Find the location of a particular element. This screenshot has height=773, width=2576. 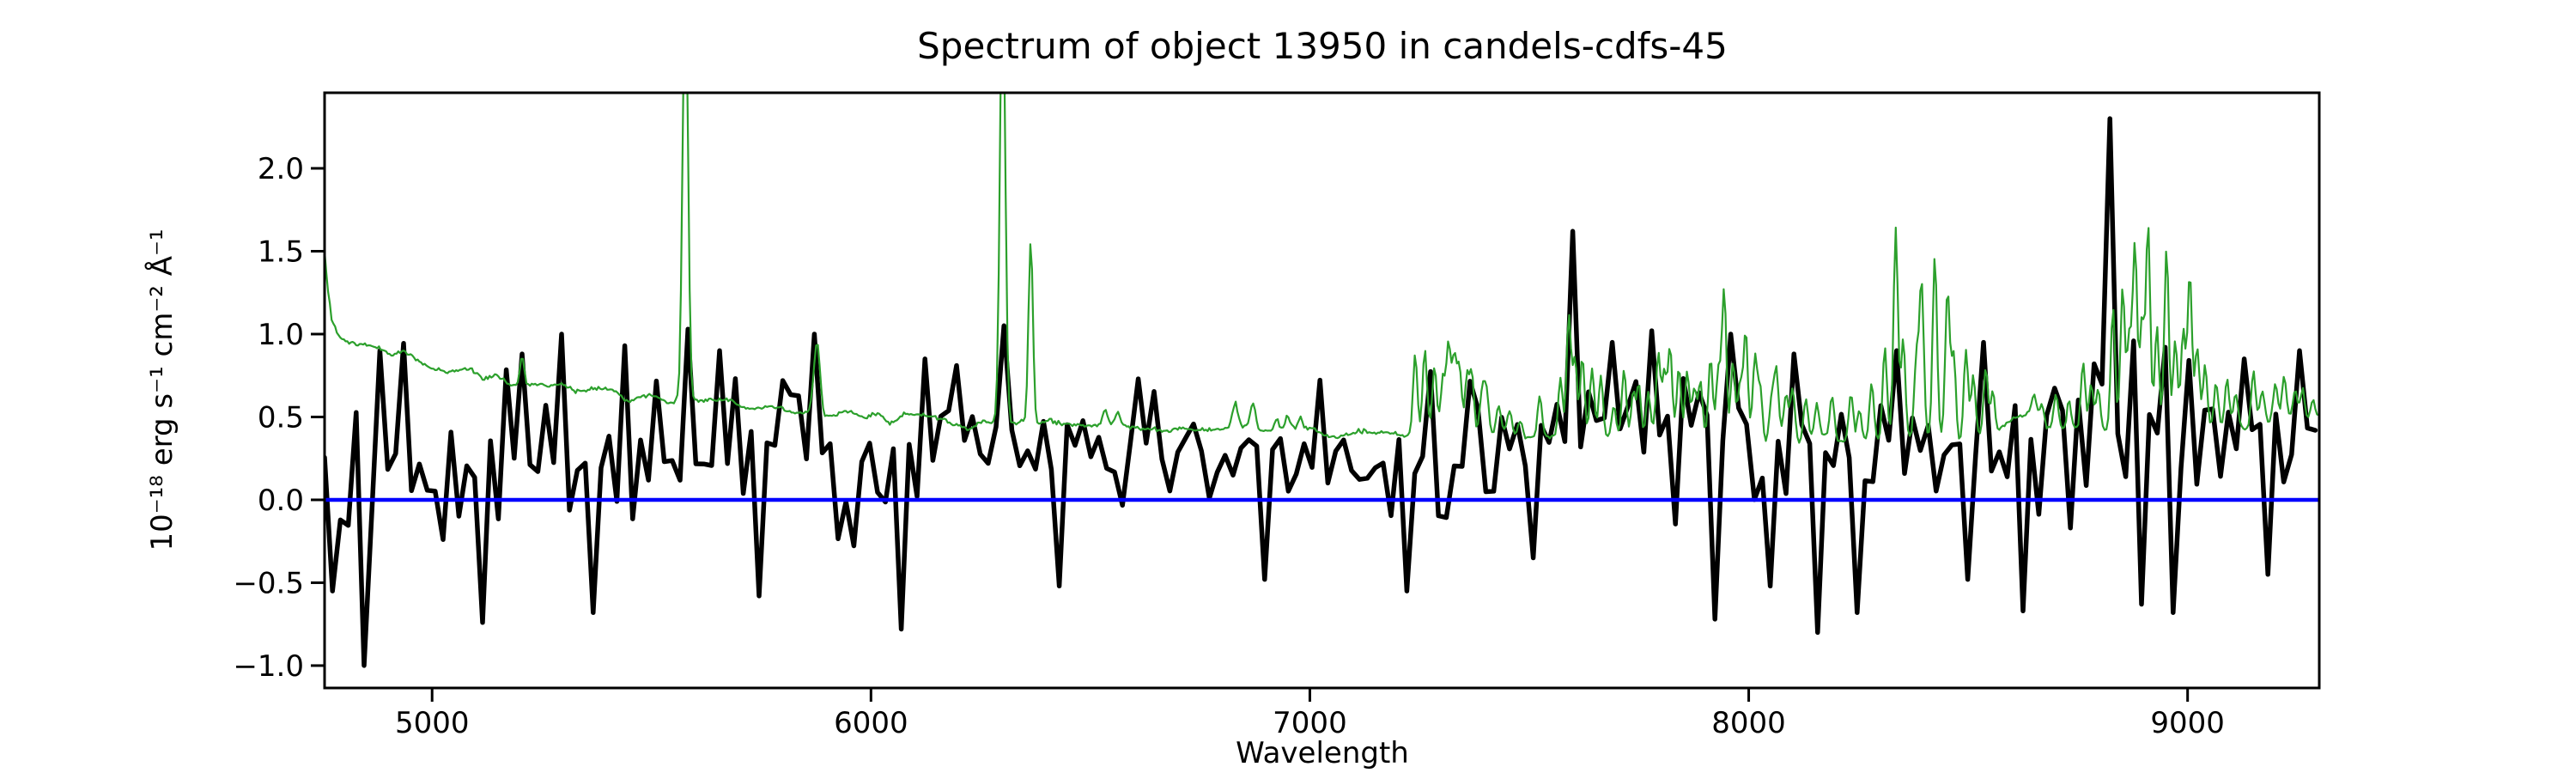

y-tick-label: 1.0 is located at coordinates (281, 335).